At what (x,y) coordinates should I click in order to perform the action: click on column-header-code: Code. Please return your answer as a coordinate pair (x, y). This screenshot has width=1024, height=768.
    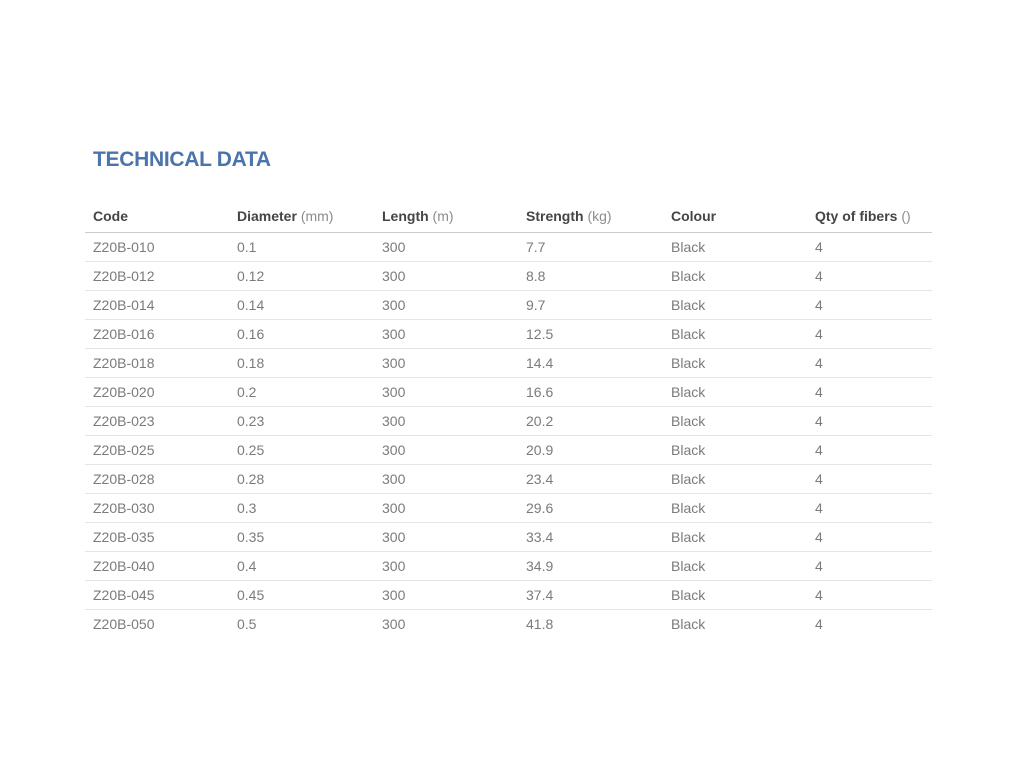
    Looking at the image, I should click on (157, 202).